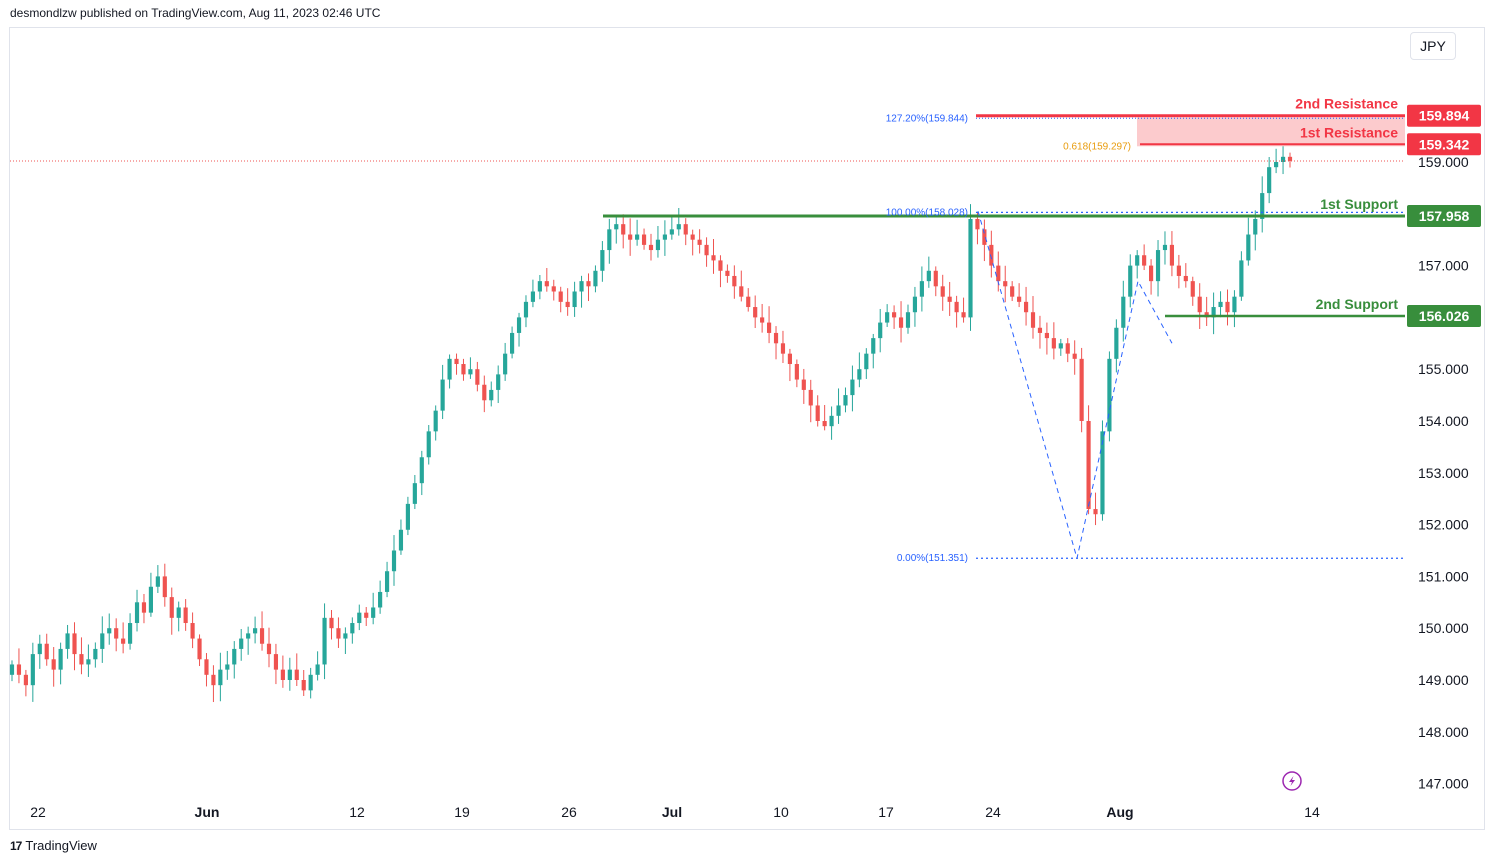  I want to click on currency-button: JPY, so click(1433, 46).